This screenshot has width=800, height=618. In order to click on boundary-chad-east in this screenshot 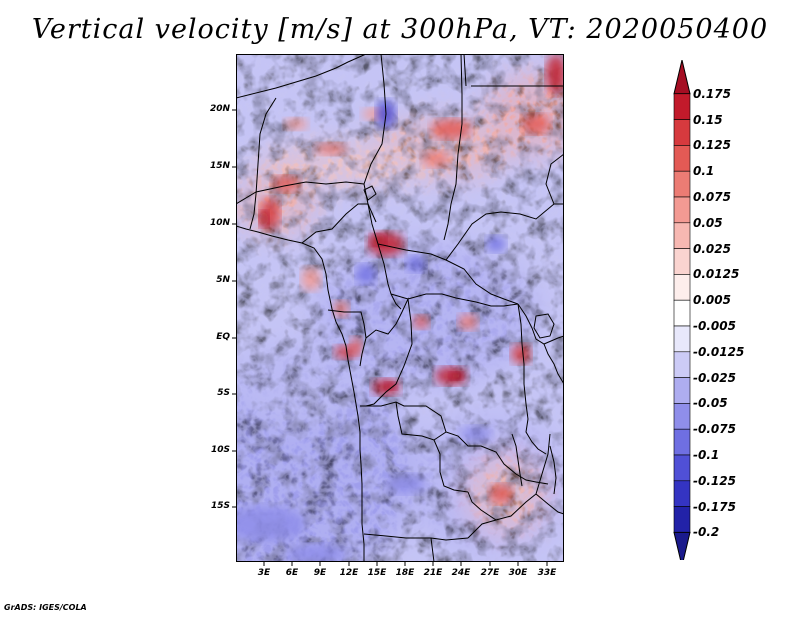, I will do `click(453, 147)`.